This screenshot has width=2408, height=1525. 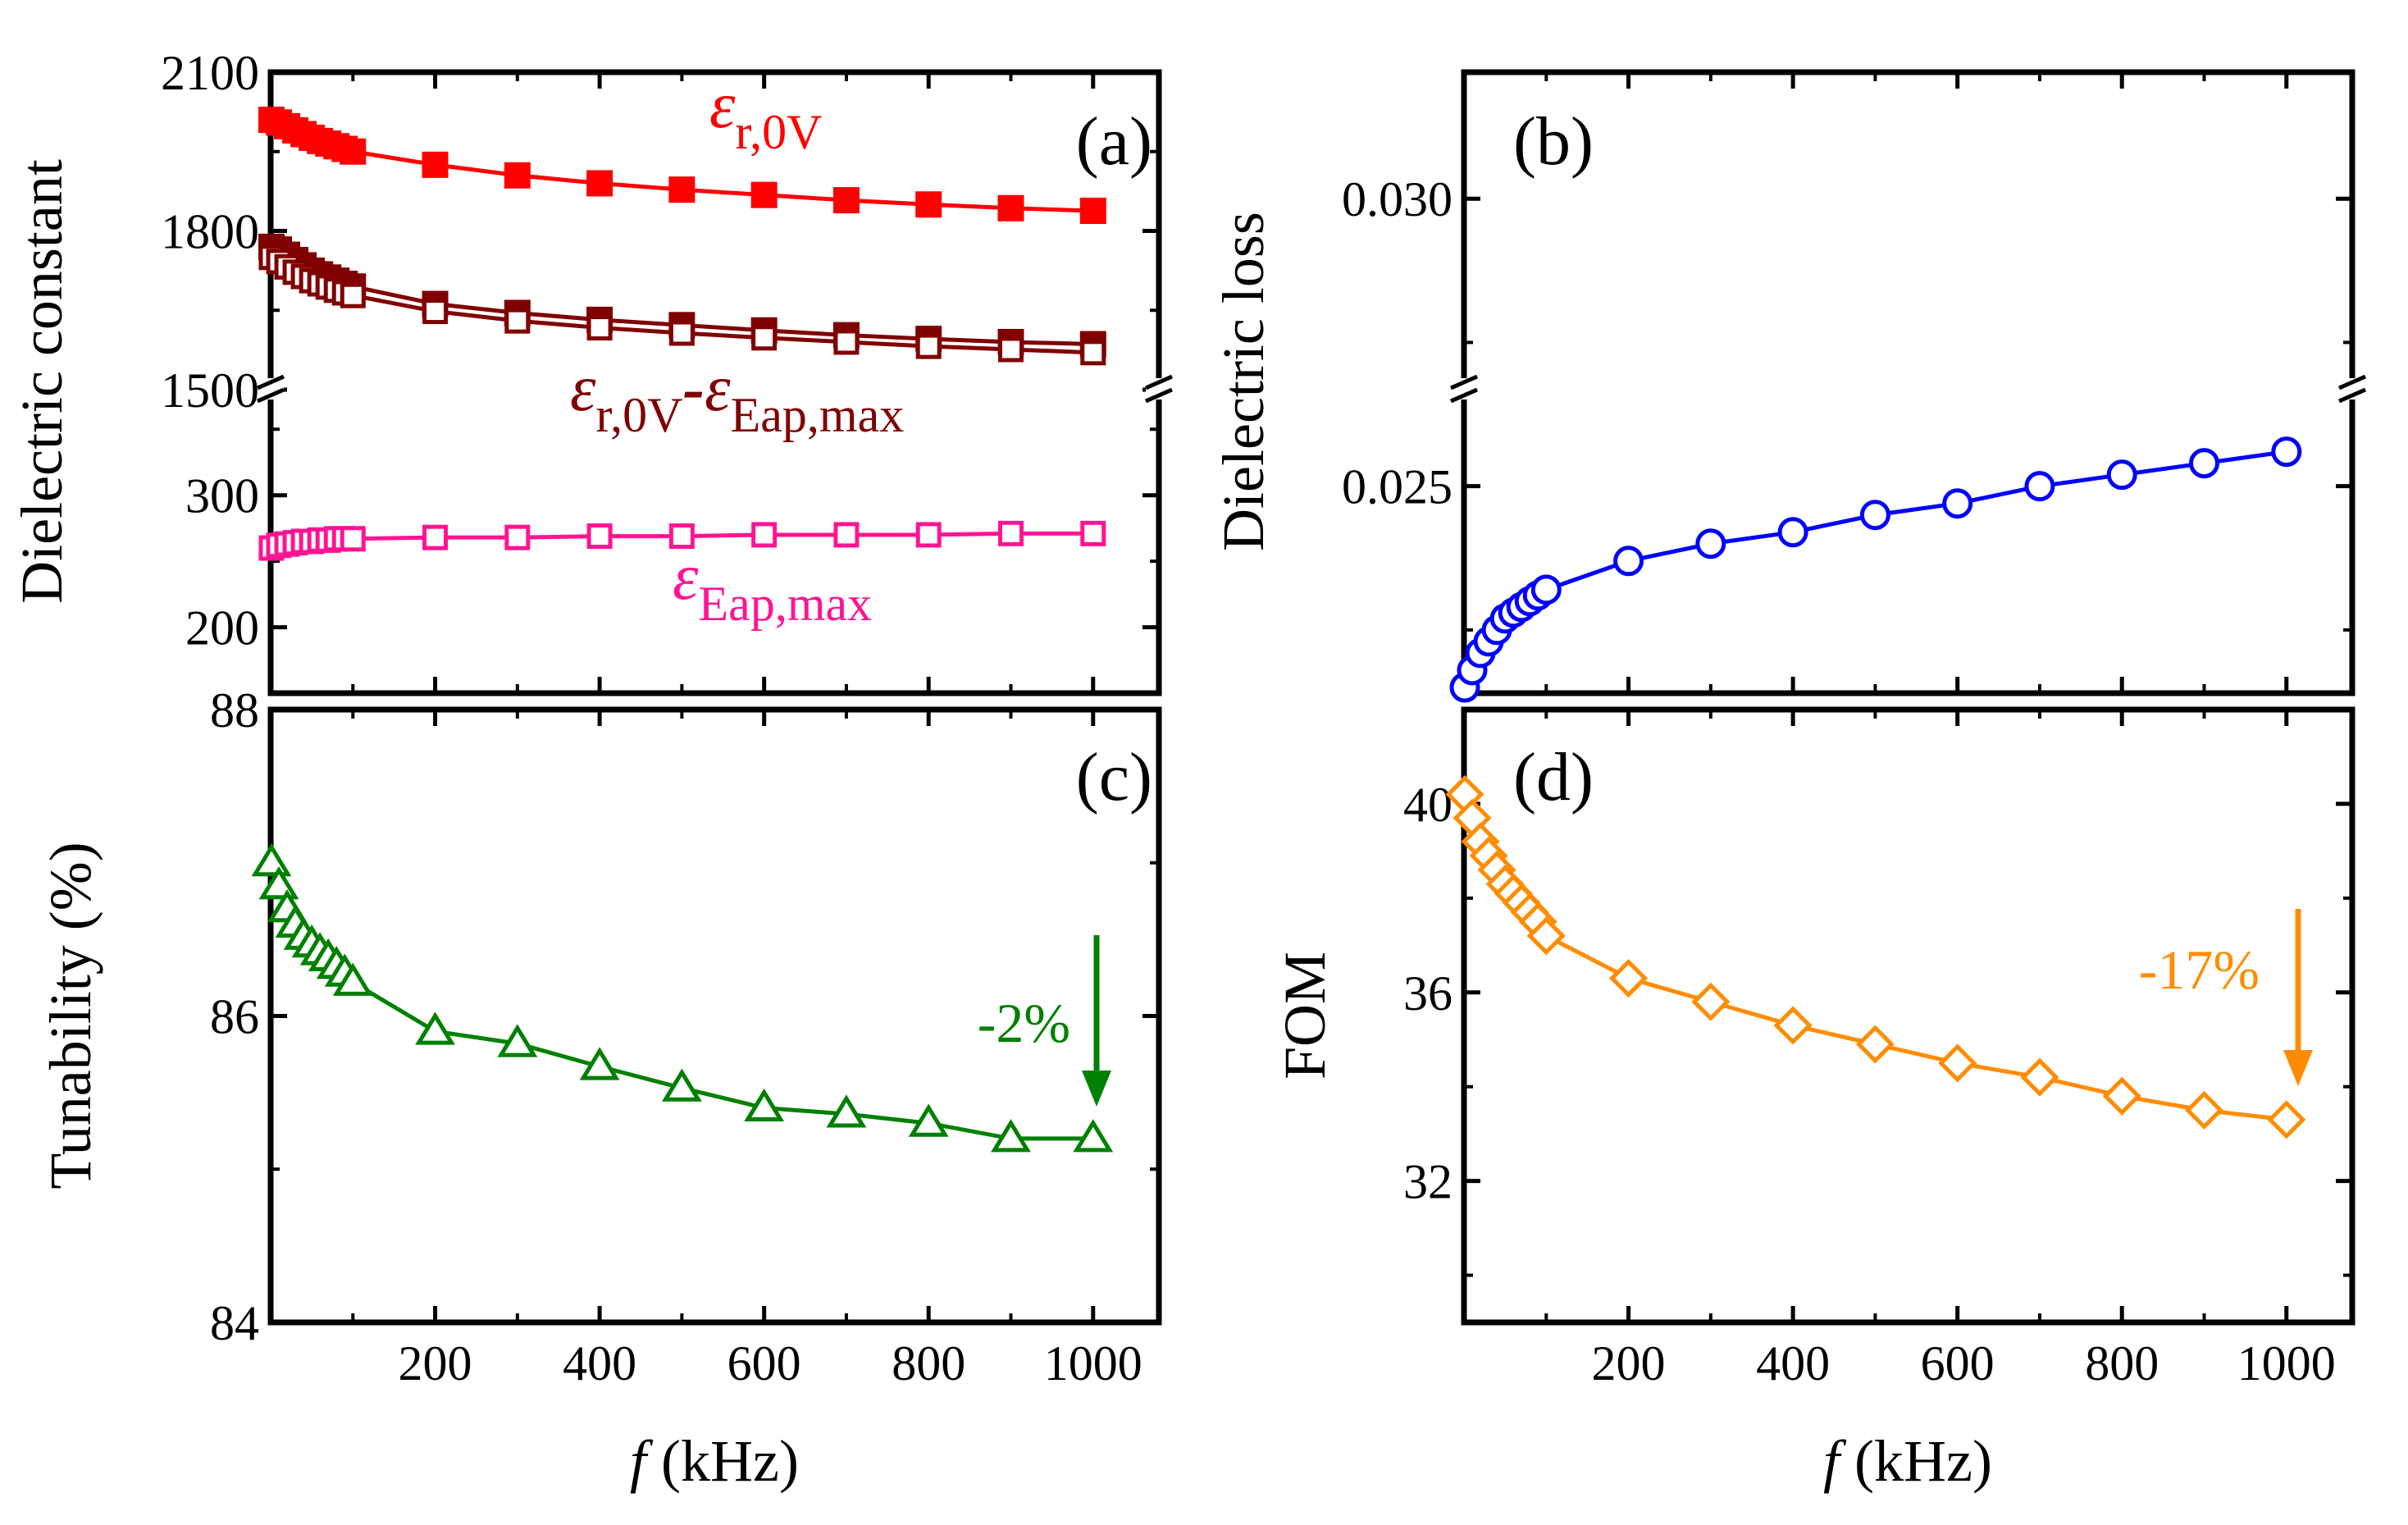 I want to click on y-tick-label: 36, so click(x=1428, y=993).